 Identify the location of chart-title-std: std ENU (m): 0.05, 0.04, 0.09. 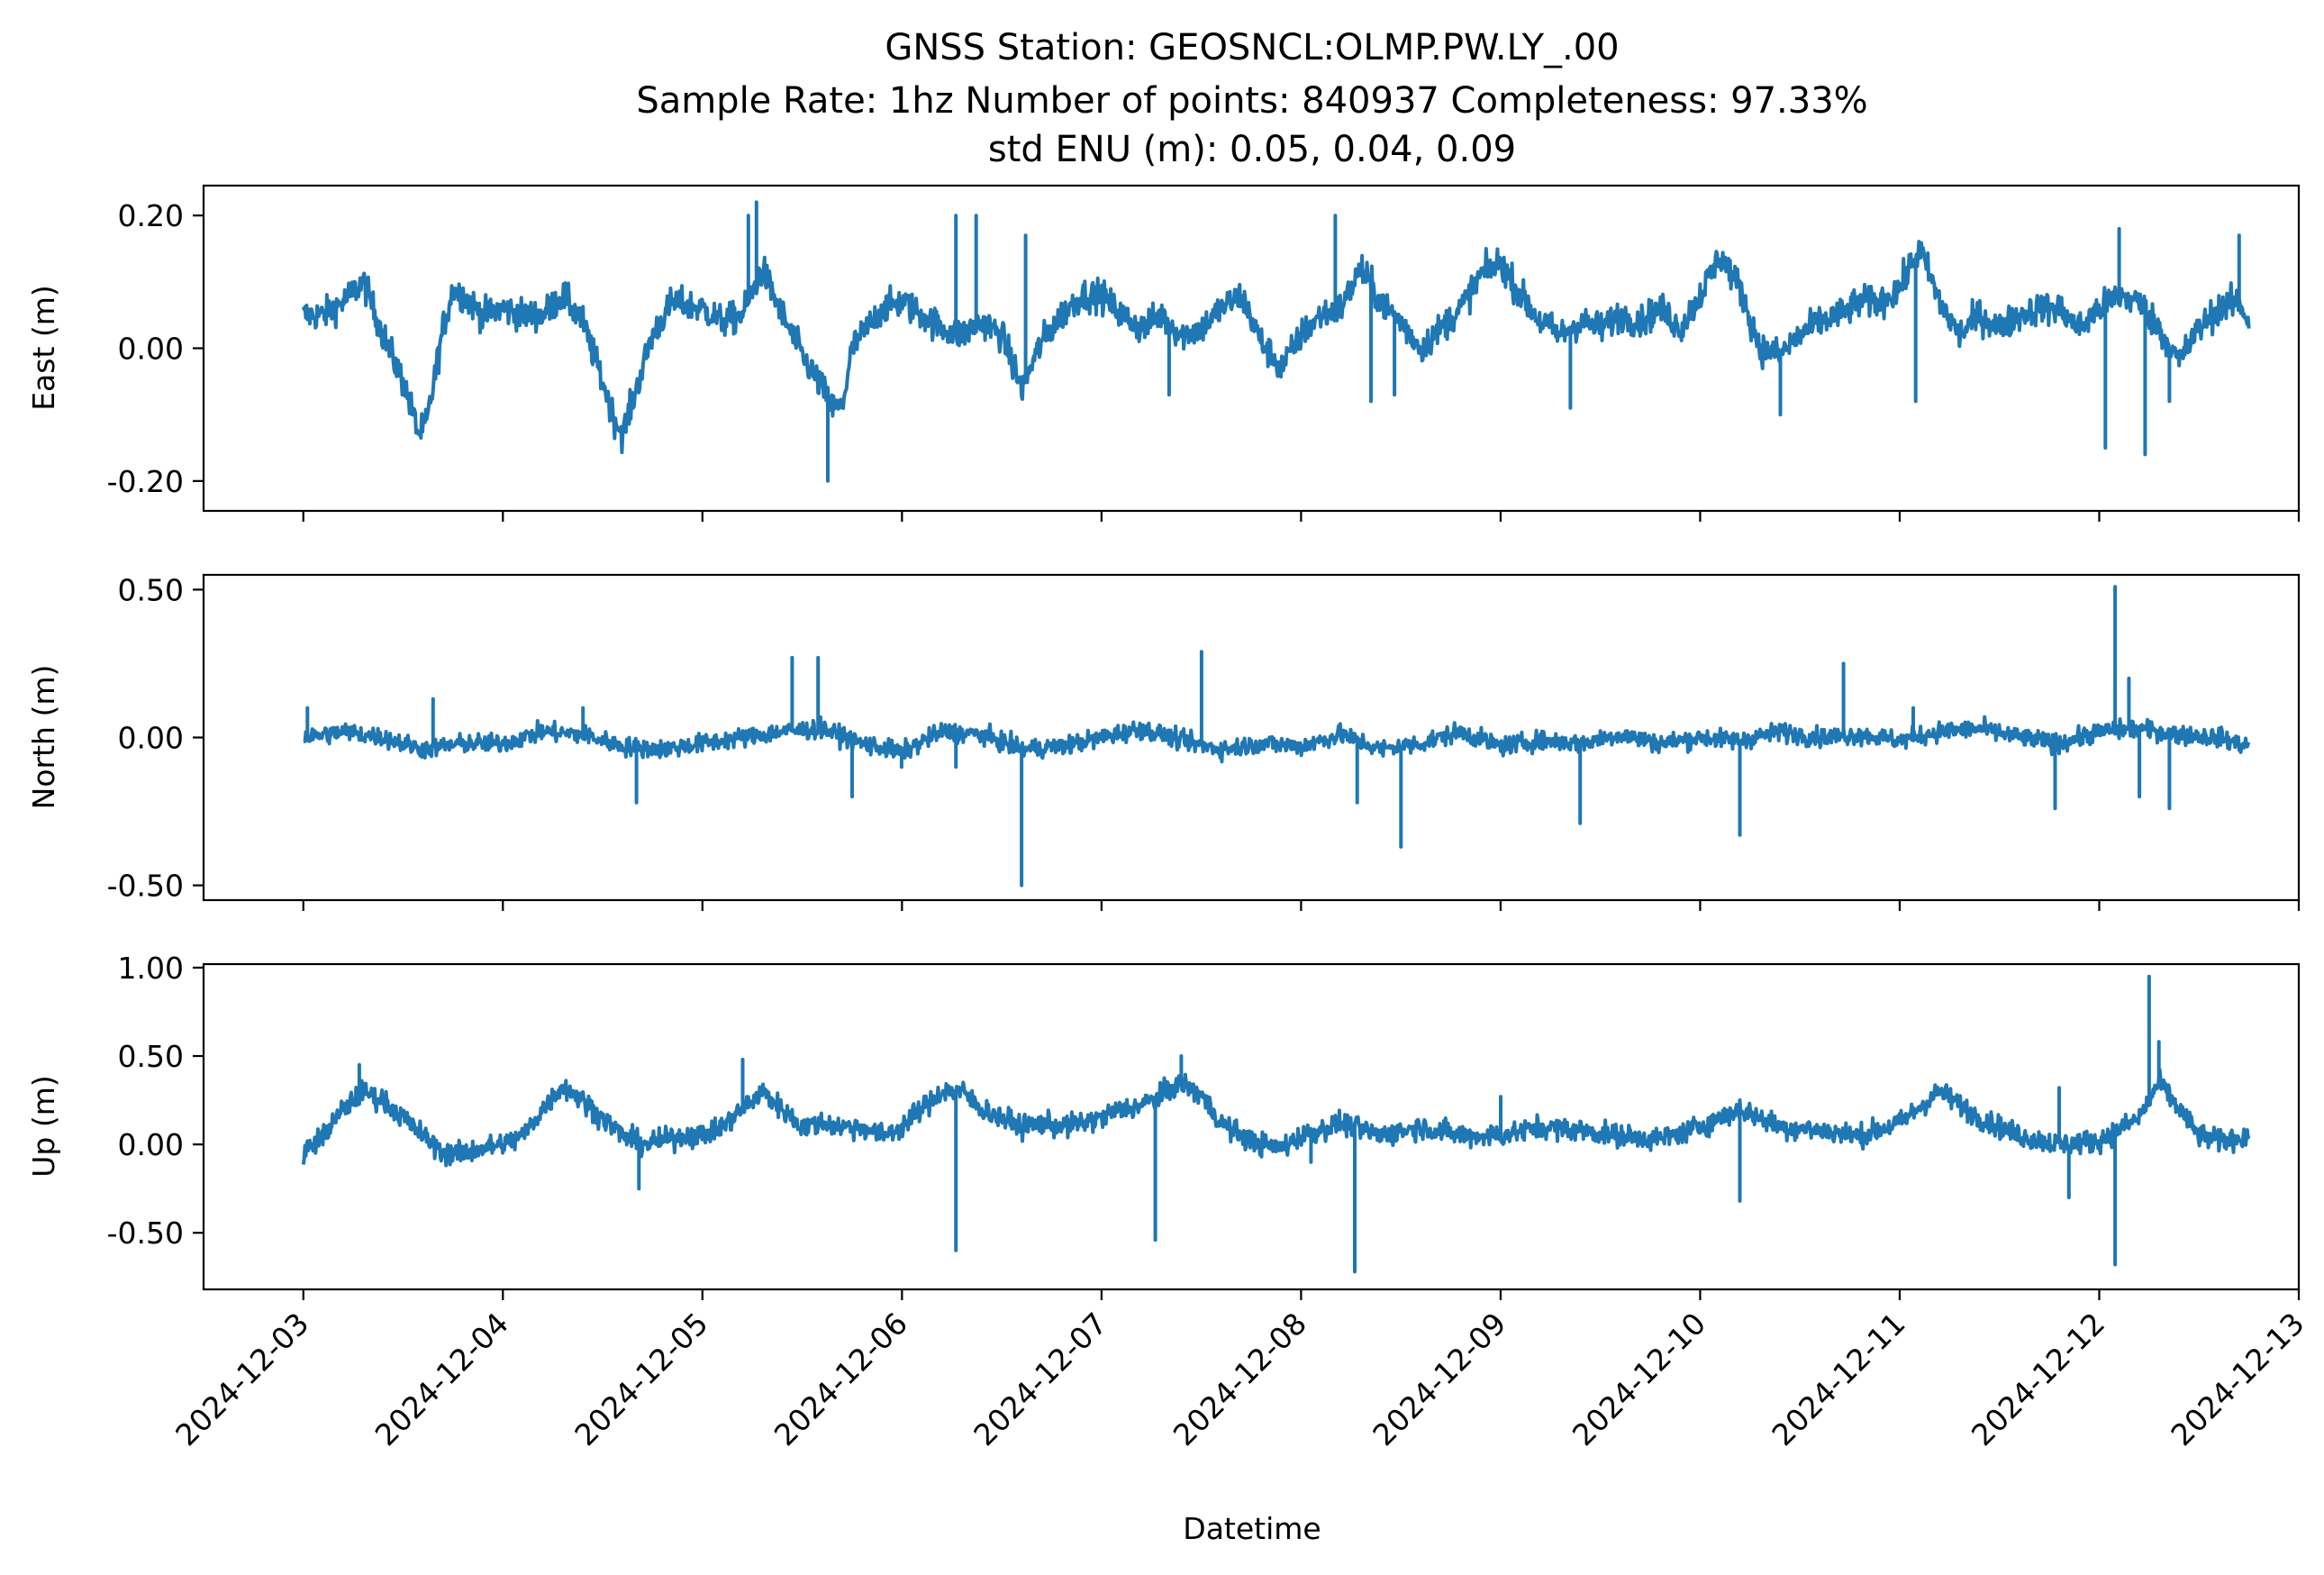
(1252, 149).